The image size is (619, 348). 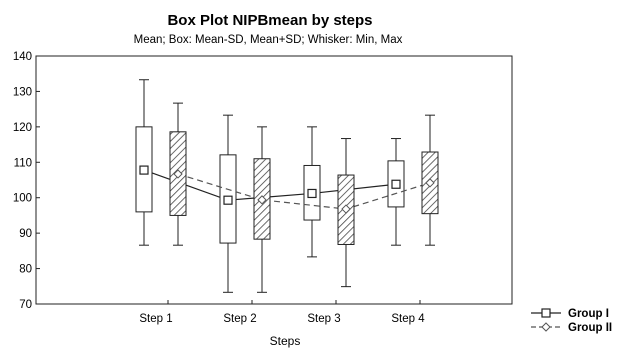 I want to click on x-axis: Step 1 Step 2 Step 3 Step 4, so click(x=282, y=312).